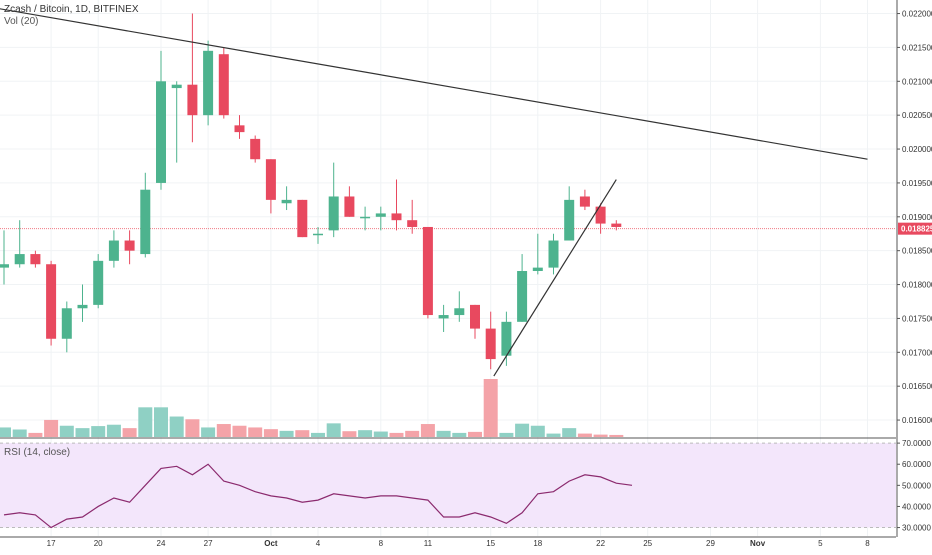 This screenshot has width=932, height=555. What do you see at coordinates (916, 506) in the screenshot?
I see `rsi-axis-label: 40.0000` at bounding box center [916, 506].